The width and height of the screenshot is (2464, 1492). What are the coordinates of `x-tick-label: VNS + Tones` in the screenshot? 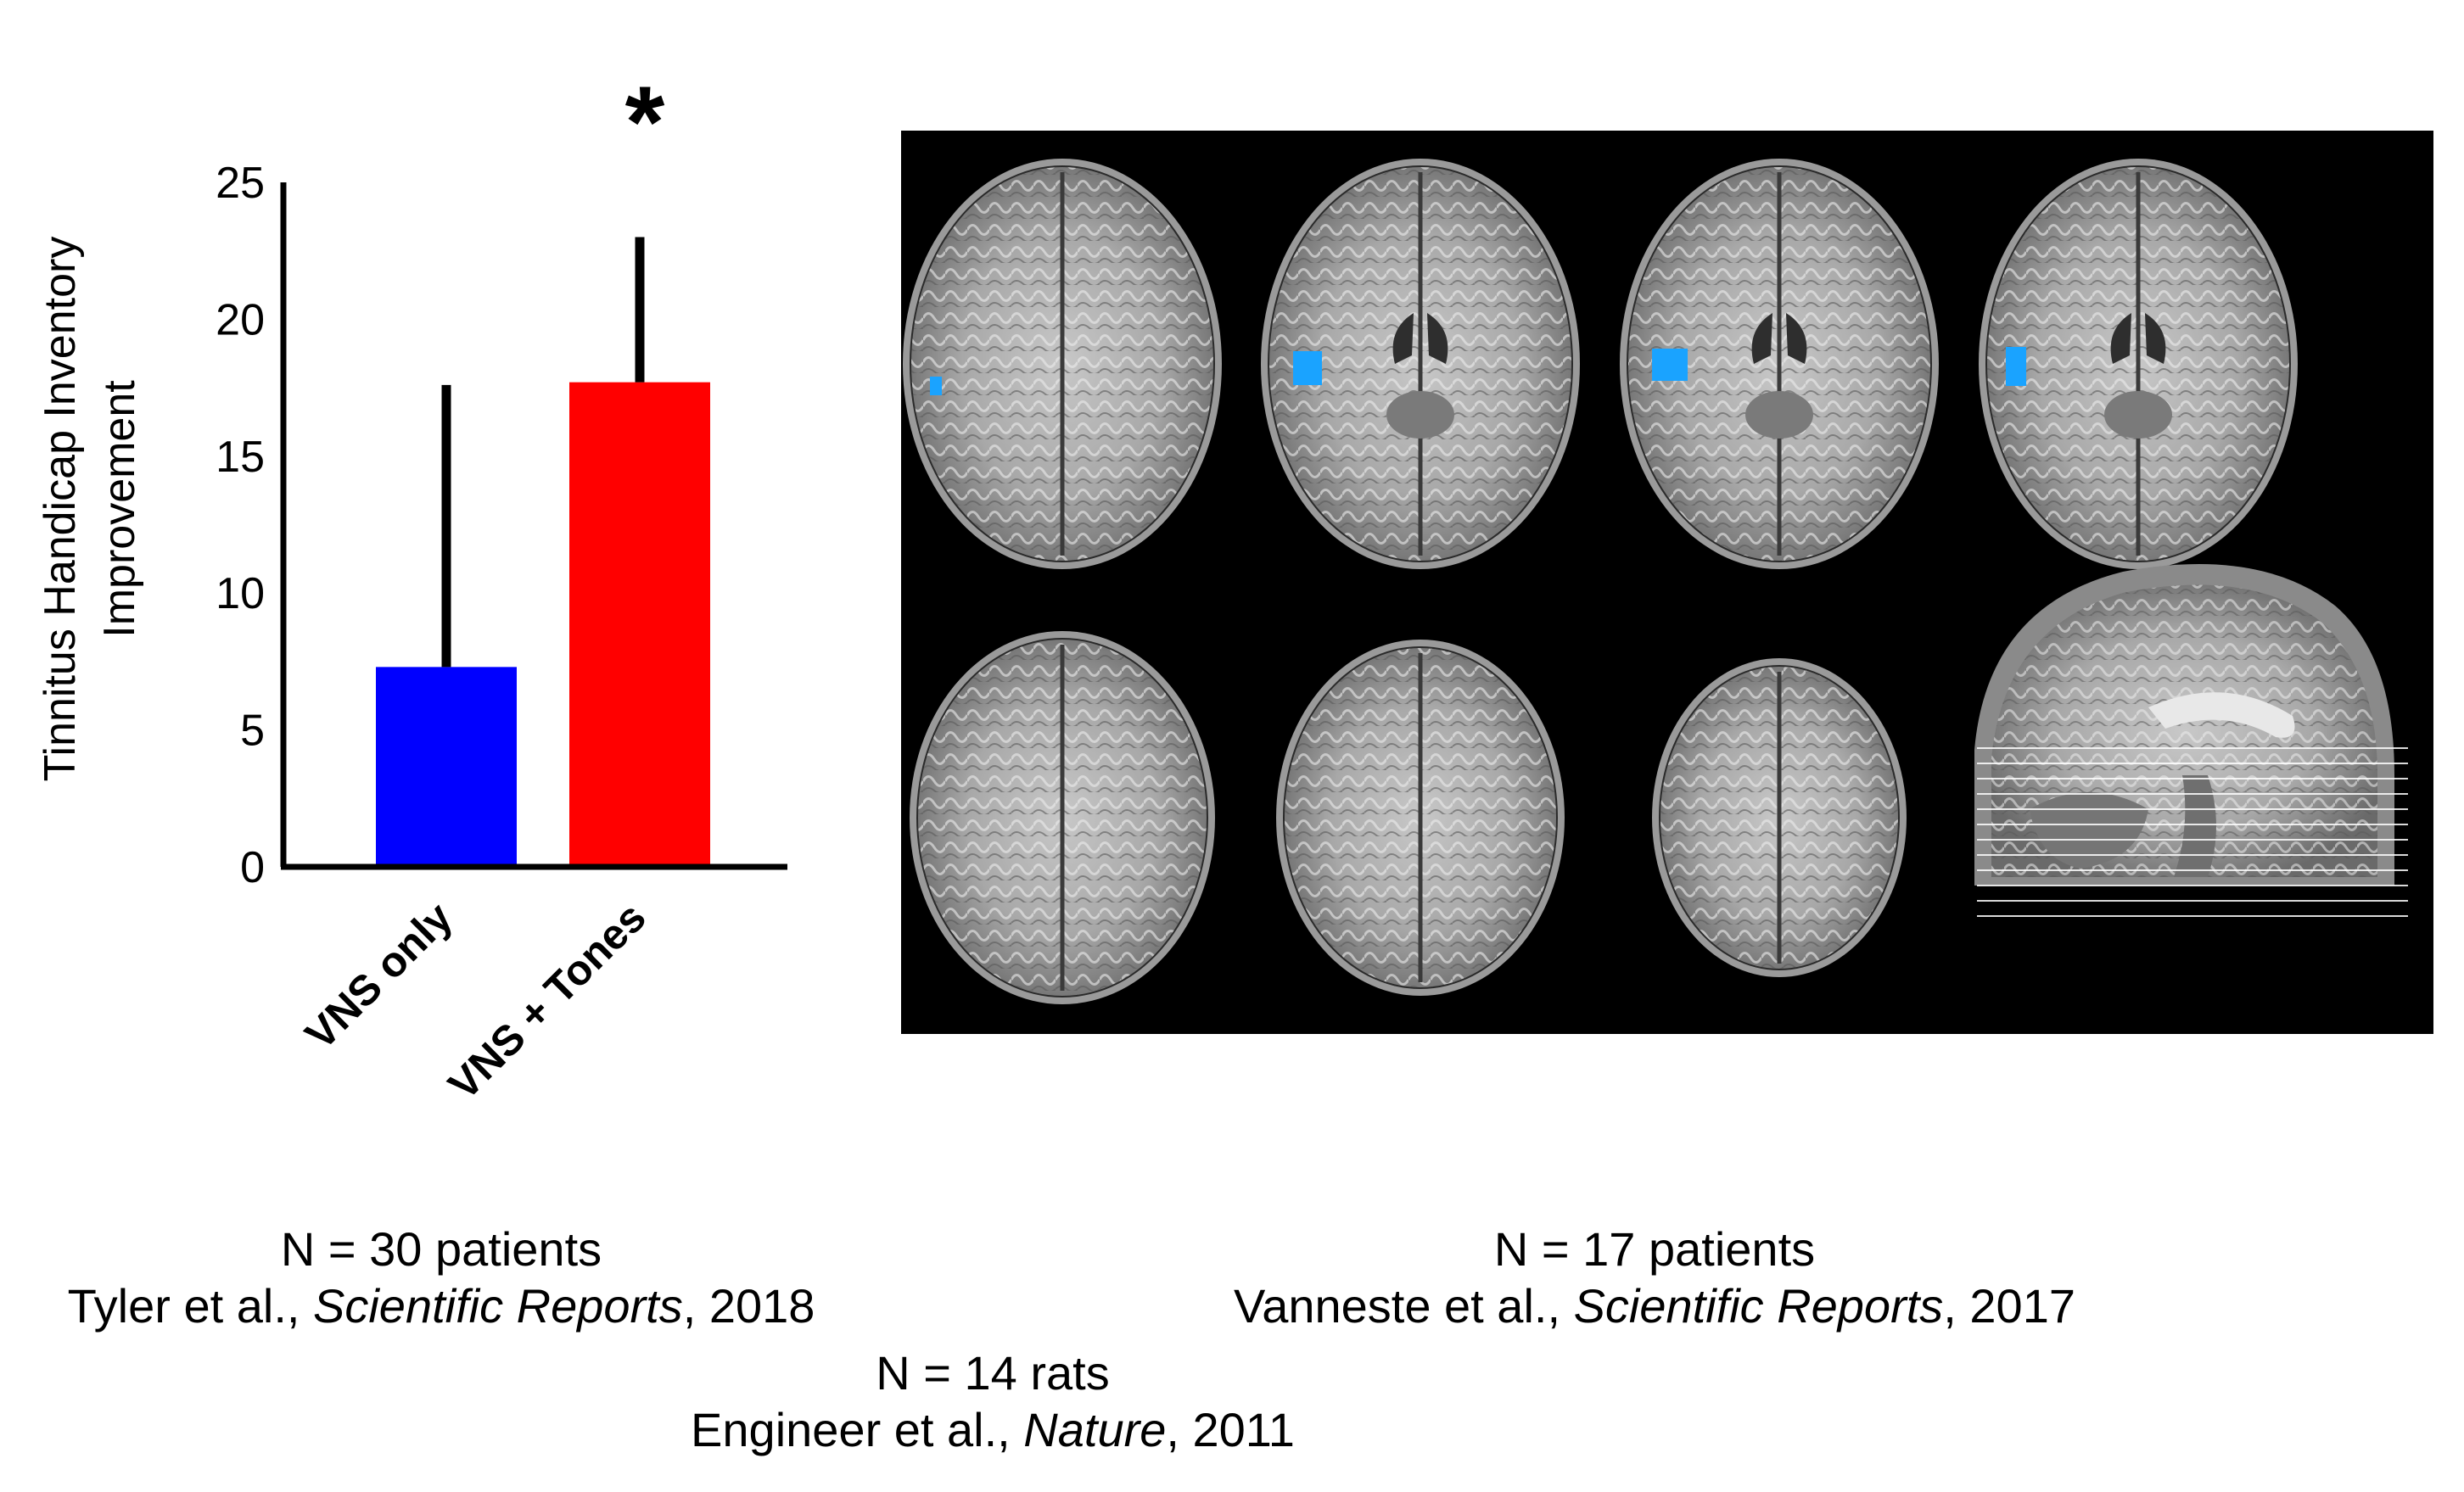 It's located at (547, 1001).